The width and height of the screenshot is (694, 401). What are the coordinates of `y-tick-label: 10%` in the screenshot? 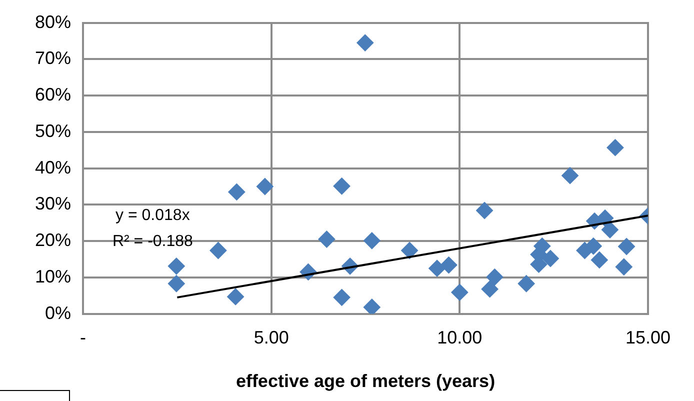 It's located at (52, 276).